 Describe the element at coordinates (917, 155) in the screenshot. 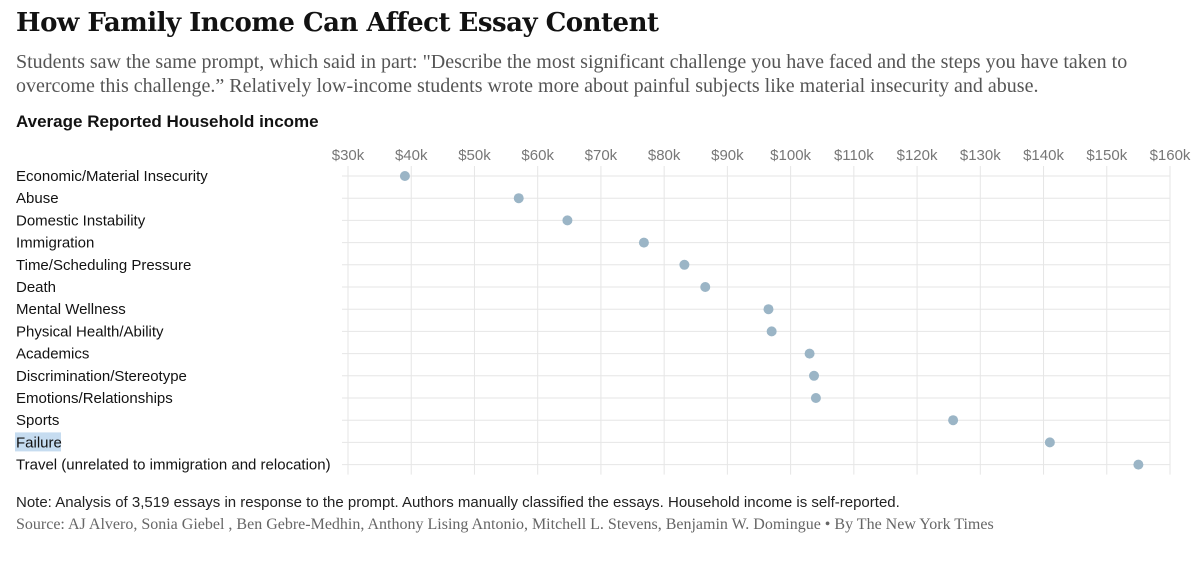

I see `x-tick-label: $120k` at that location.